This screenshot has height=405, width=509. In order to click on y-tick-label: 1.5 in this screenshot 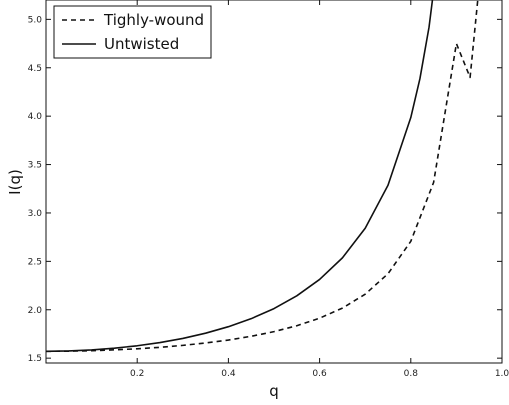, I will do `click(35, 359)`.